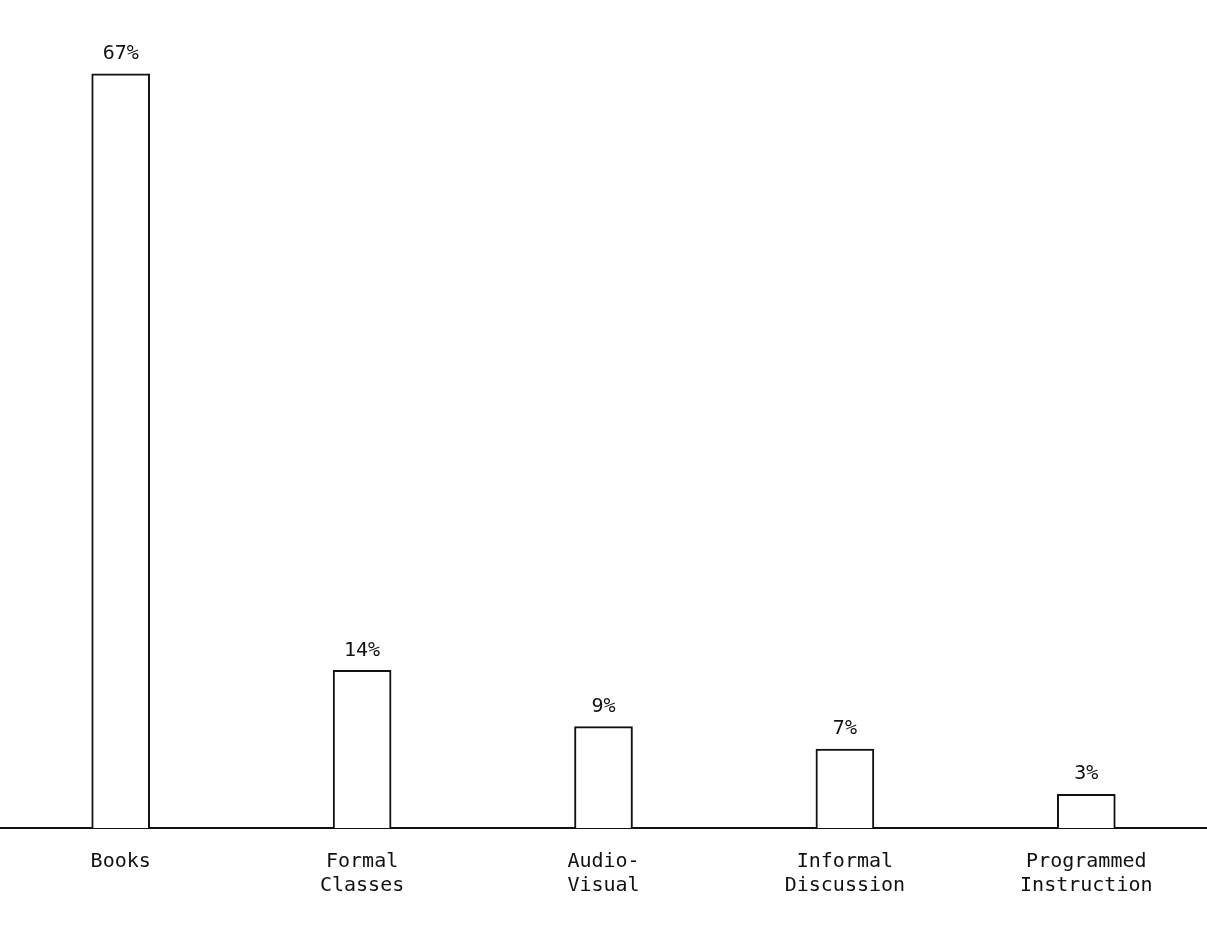 The height and width of the screenshot is (945, 1207). What do you see at coordinates (120, 860) in the screenshot?
I see `x-tick-label: Books` at bounding box center [120, 860].